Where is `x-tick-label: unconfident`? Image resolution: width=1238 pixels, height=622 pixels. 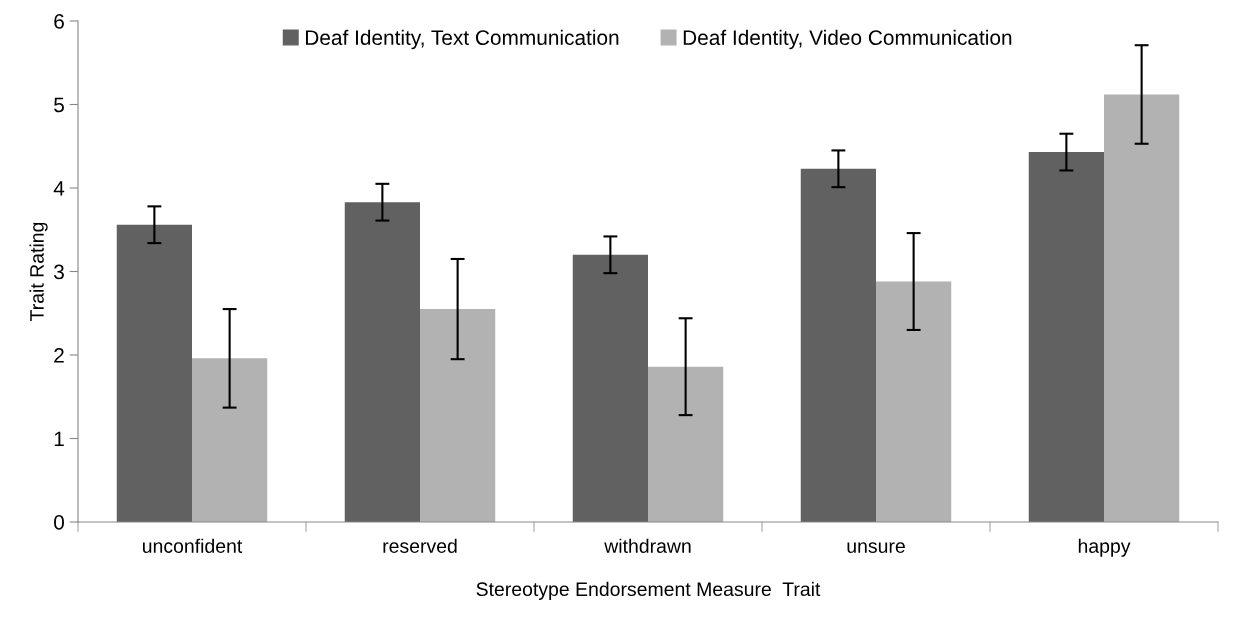 x-tick-label: unconfident is located at coordinates (193, 545).